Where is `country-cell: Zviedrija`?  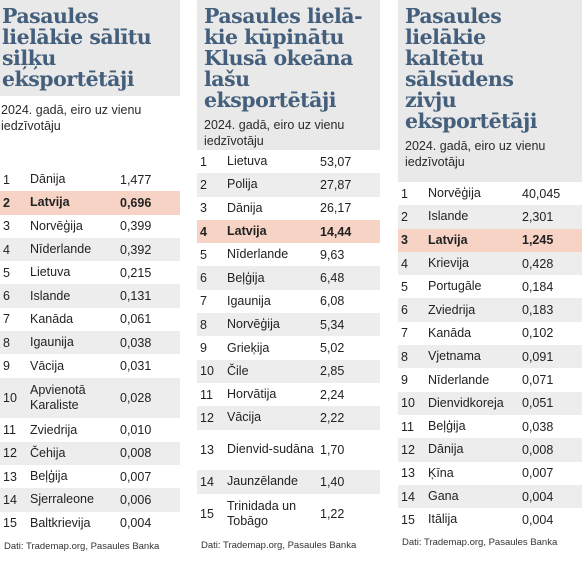 country-cell: Zviedrija is located at coordinates (54, 429).